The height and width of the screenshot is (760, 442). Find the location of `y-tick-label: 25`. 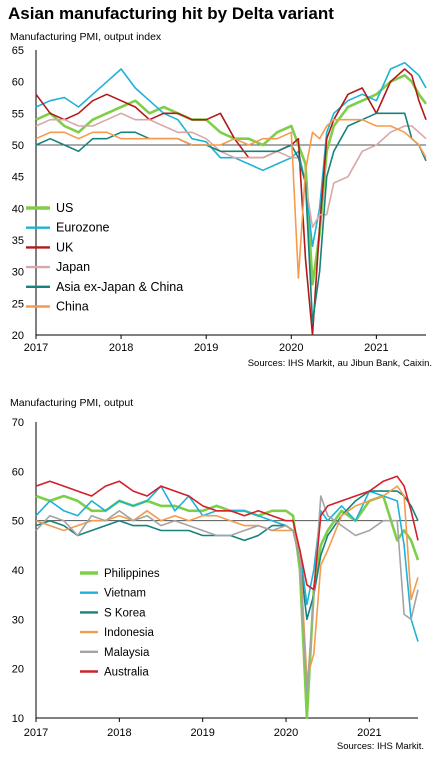

y-tick-label: 25 is located at coordinates (18, 304).